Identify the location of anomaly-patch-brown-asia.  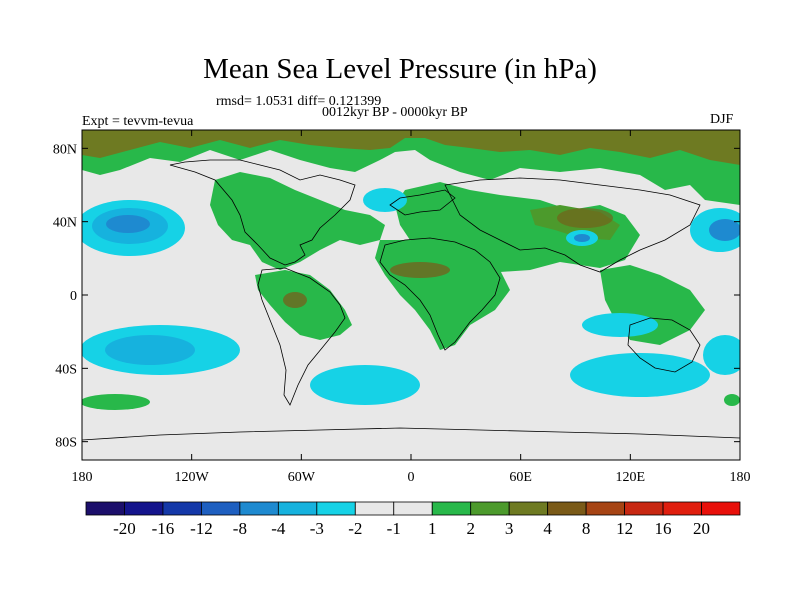
(585, 218).